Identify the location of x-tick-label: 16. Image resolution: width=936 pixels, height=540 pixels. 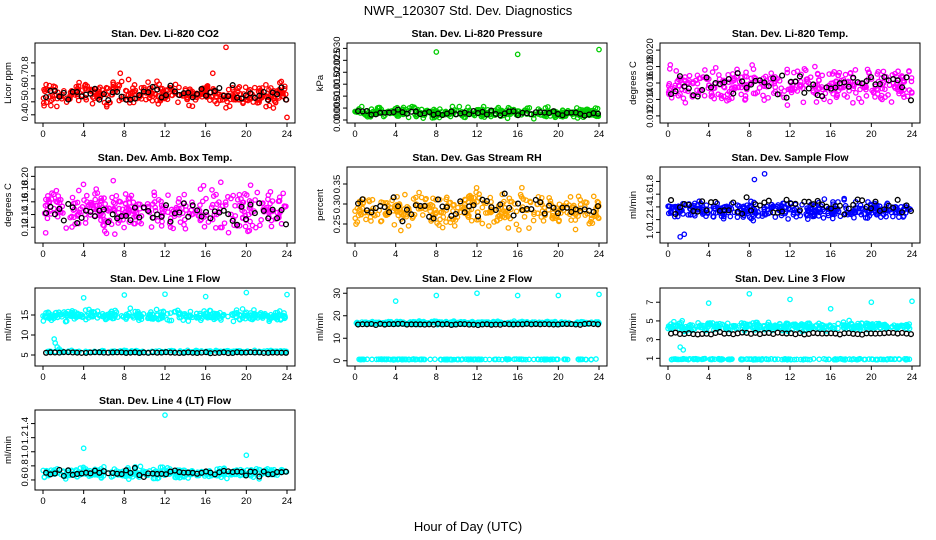
(205, 134).